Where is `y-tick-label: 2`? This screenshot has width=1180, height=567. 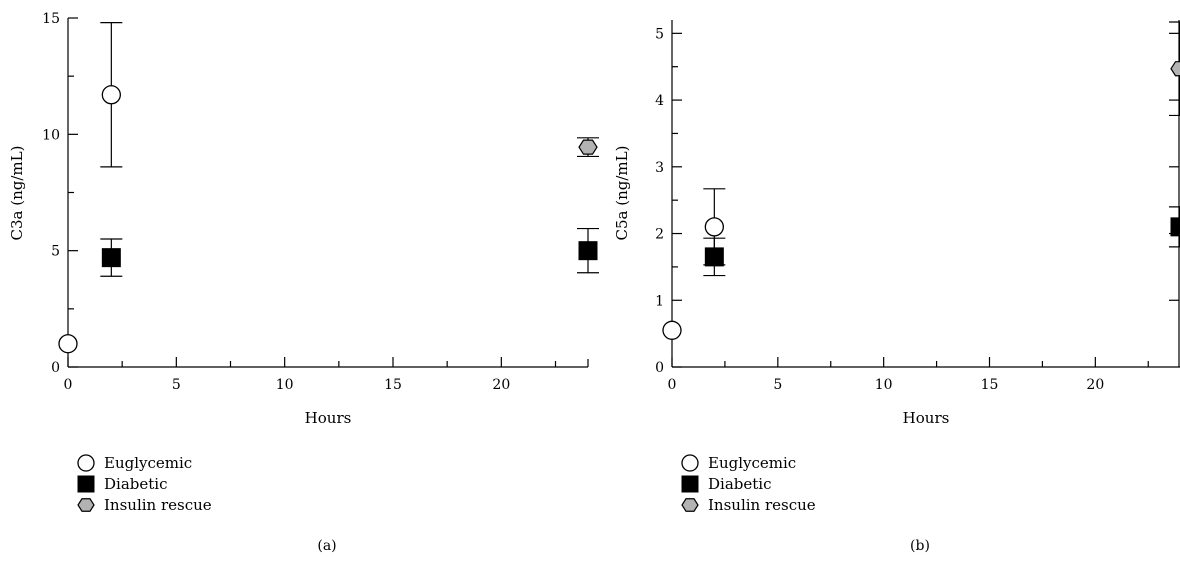 y-tick-label: 2 is located at coordinates (659, 235).